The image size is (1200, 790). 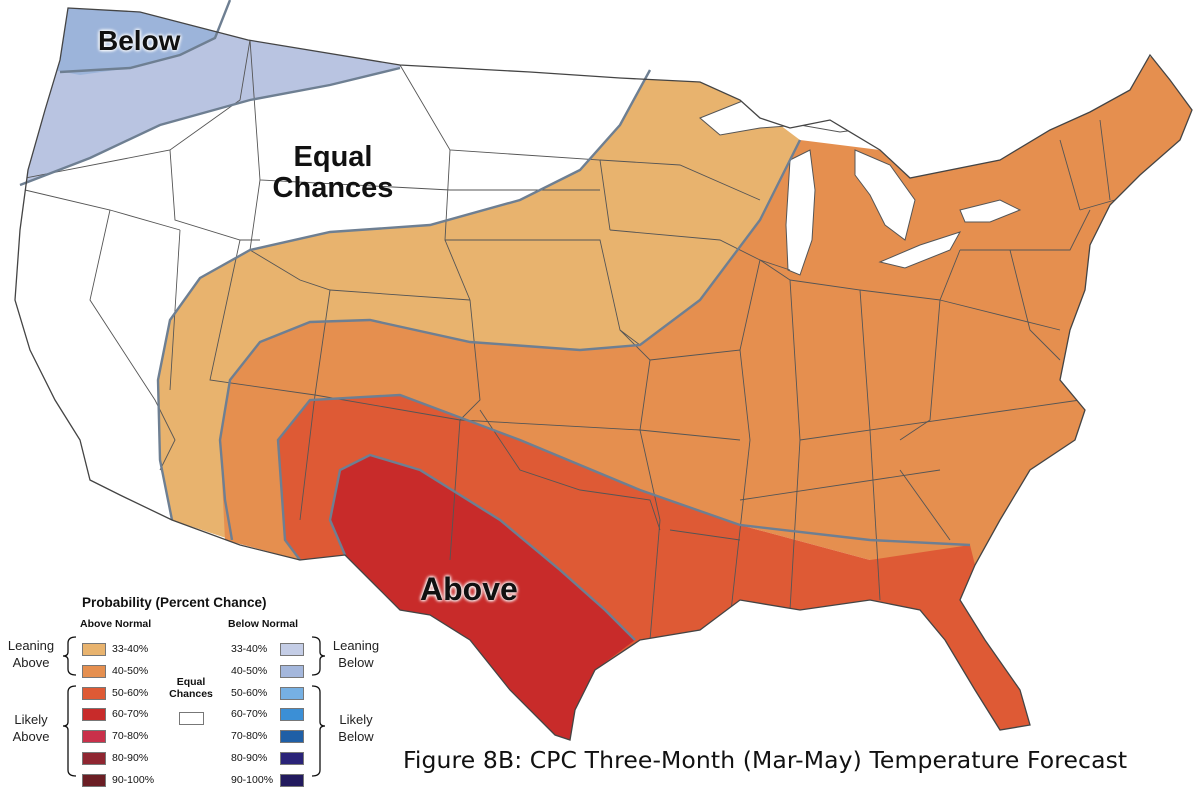 I want to click on below-legend-row: 90-100%, so click(x=200, y=781).